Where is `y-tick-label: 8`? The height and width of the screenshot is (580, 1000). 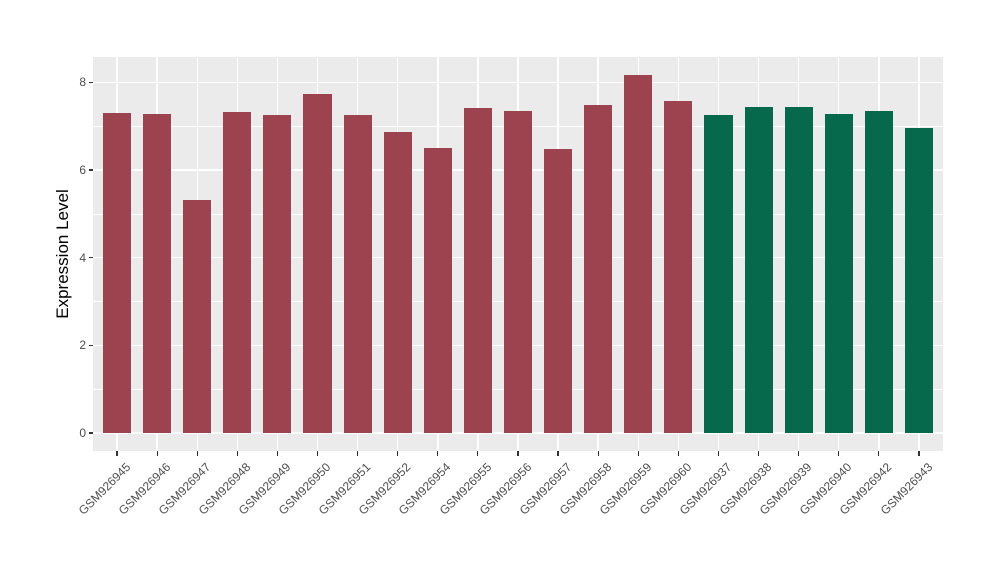
y-tick-label: 8 is located at coordinates (82, 82).